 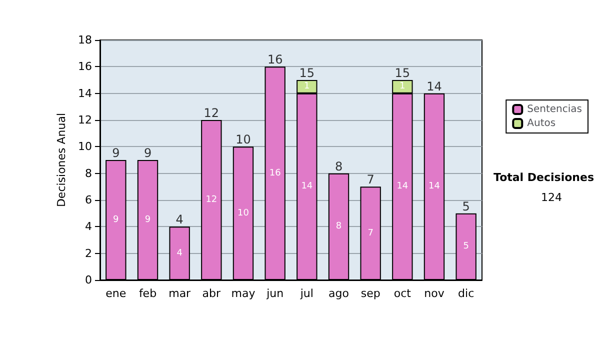 What do you see at coordinates (244, 213) in the screenshot?
I see `data-label: 10` at bounding box center [244, 213].